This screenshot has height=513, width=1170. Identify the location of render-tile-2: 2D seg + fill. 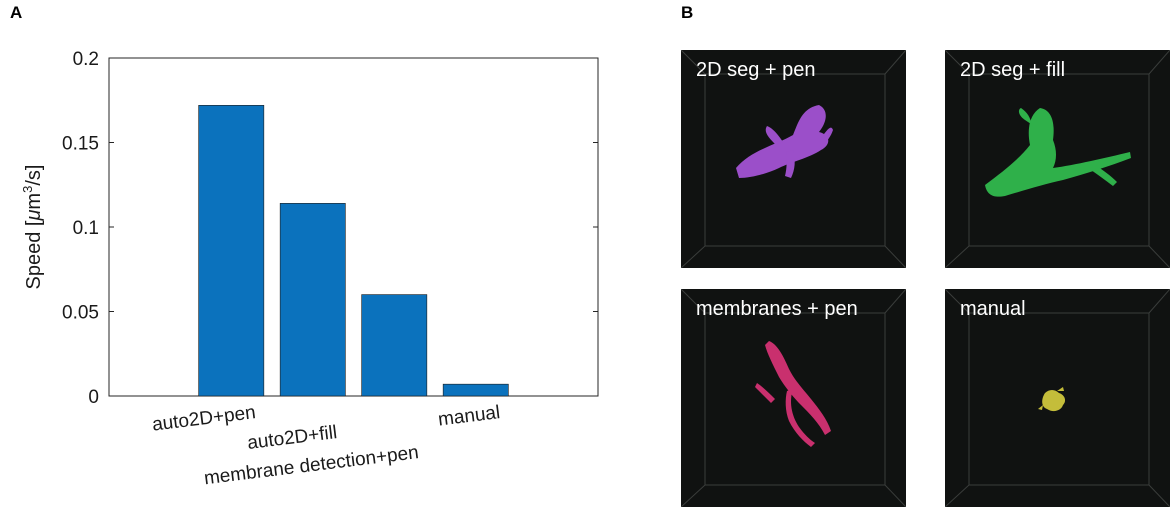
(1057, 159).